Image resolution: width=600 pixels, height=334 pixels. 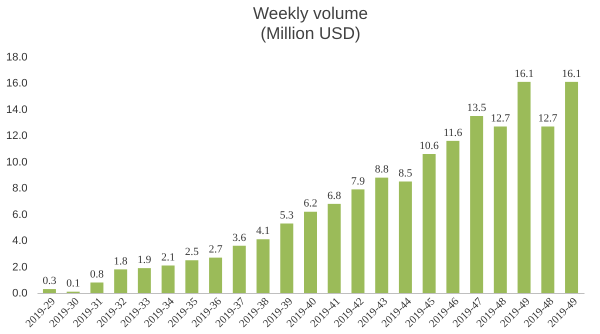 I want to click on data-label: 13.5, so click(x=476, y=108).